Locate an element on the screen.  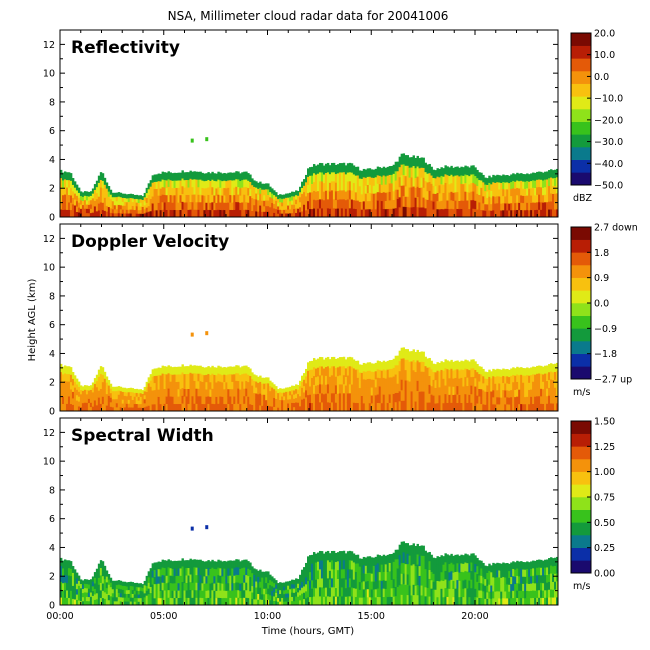
colorbar-tick-label: −2.7 up is located at coordinates (613, 380).